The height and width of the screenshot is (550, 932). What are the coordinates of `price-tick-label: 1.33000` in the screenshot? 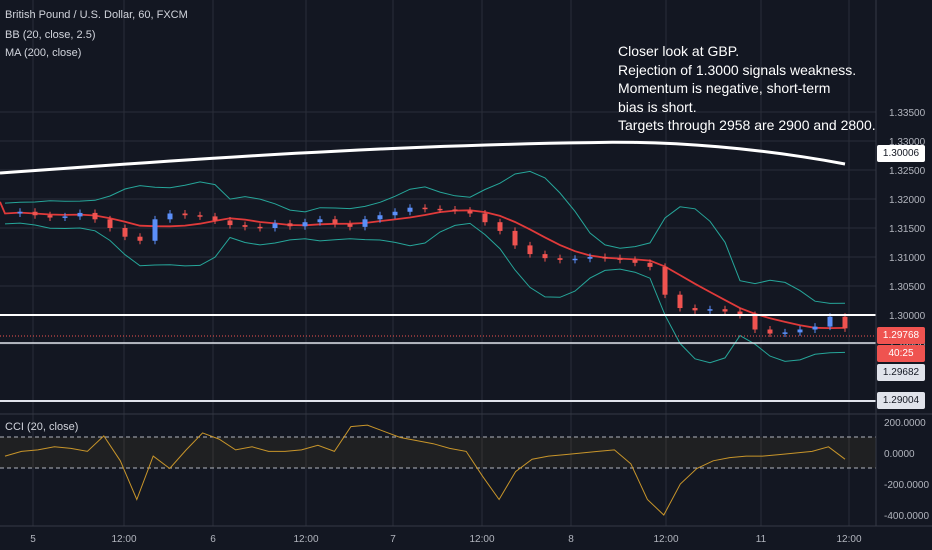 It's located at (907, 142).